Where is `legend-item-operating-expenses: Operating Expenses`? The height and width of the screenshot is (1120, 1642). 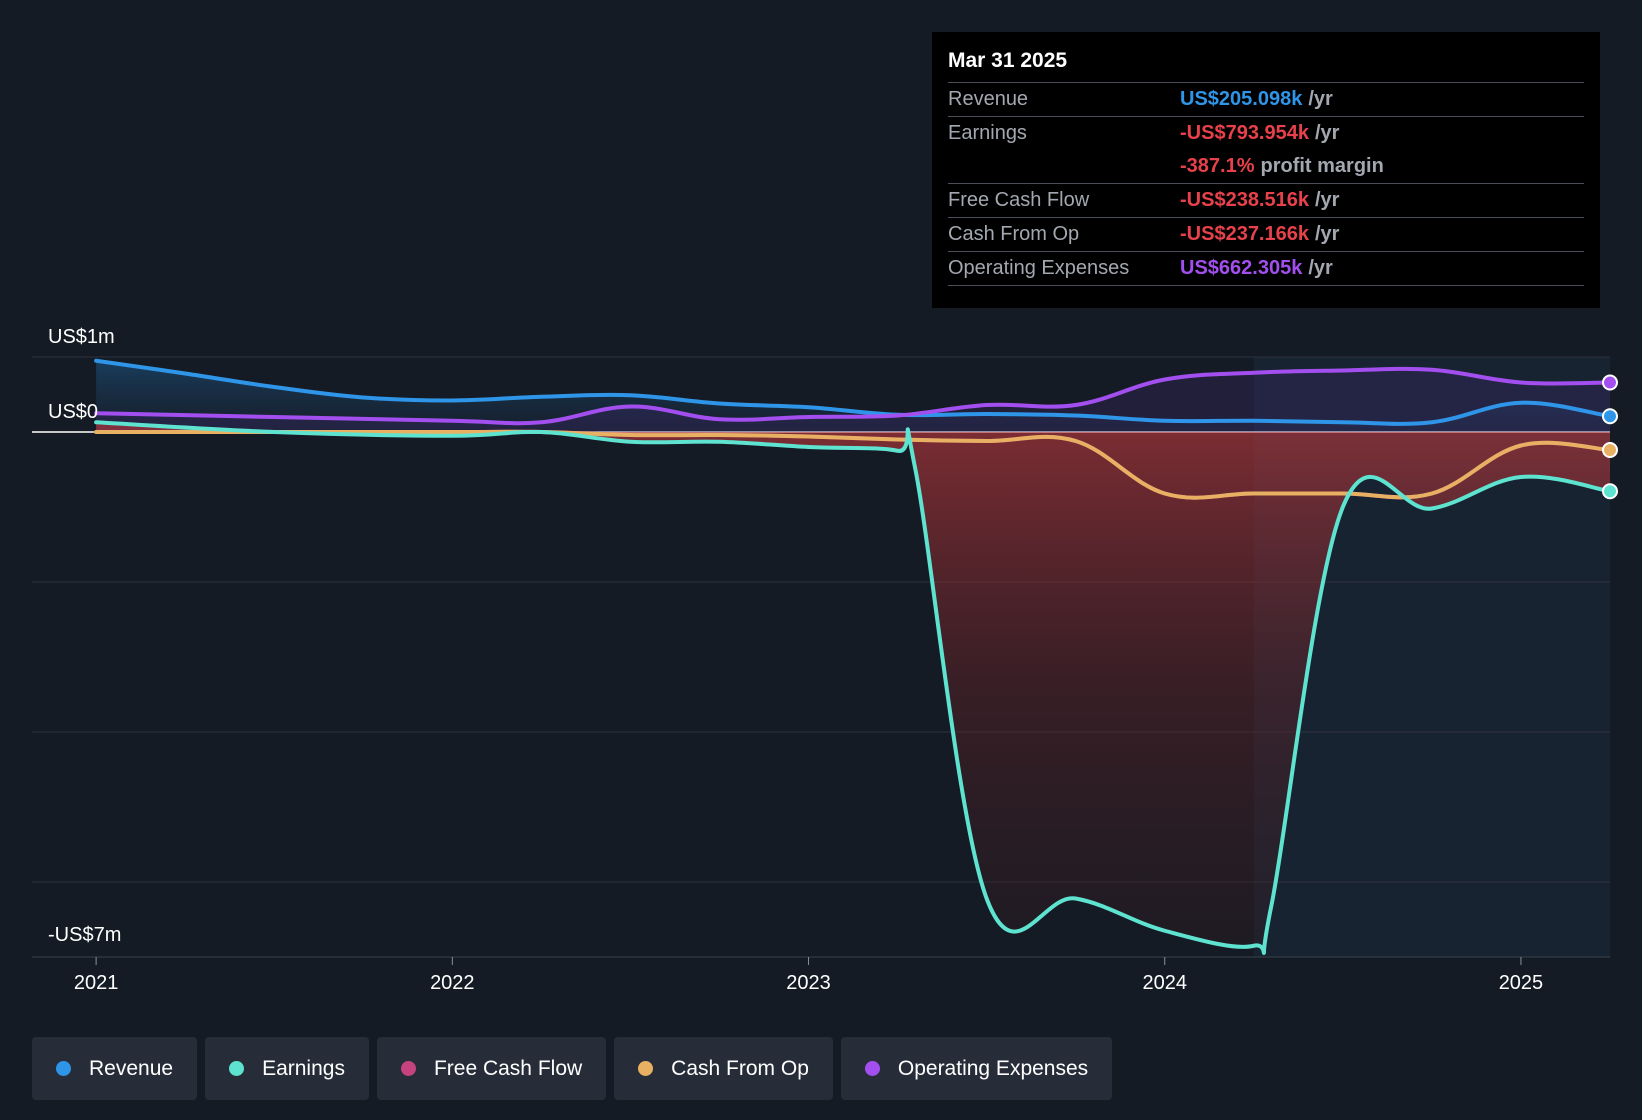
legend-item-operating-expenses: Operating Expenses is located at coordinates (976, 1068).